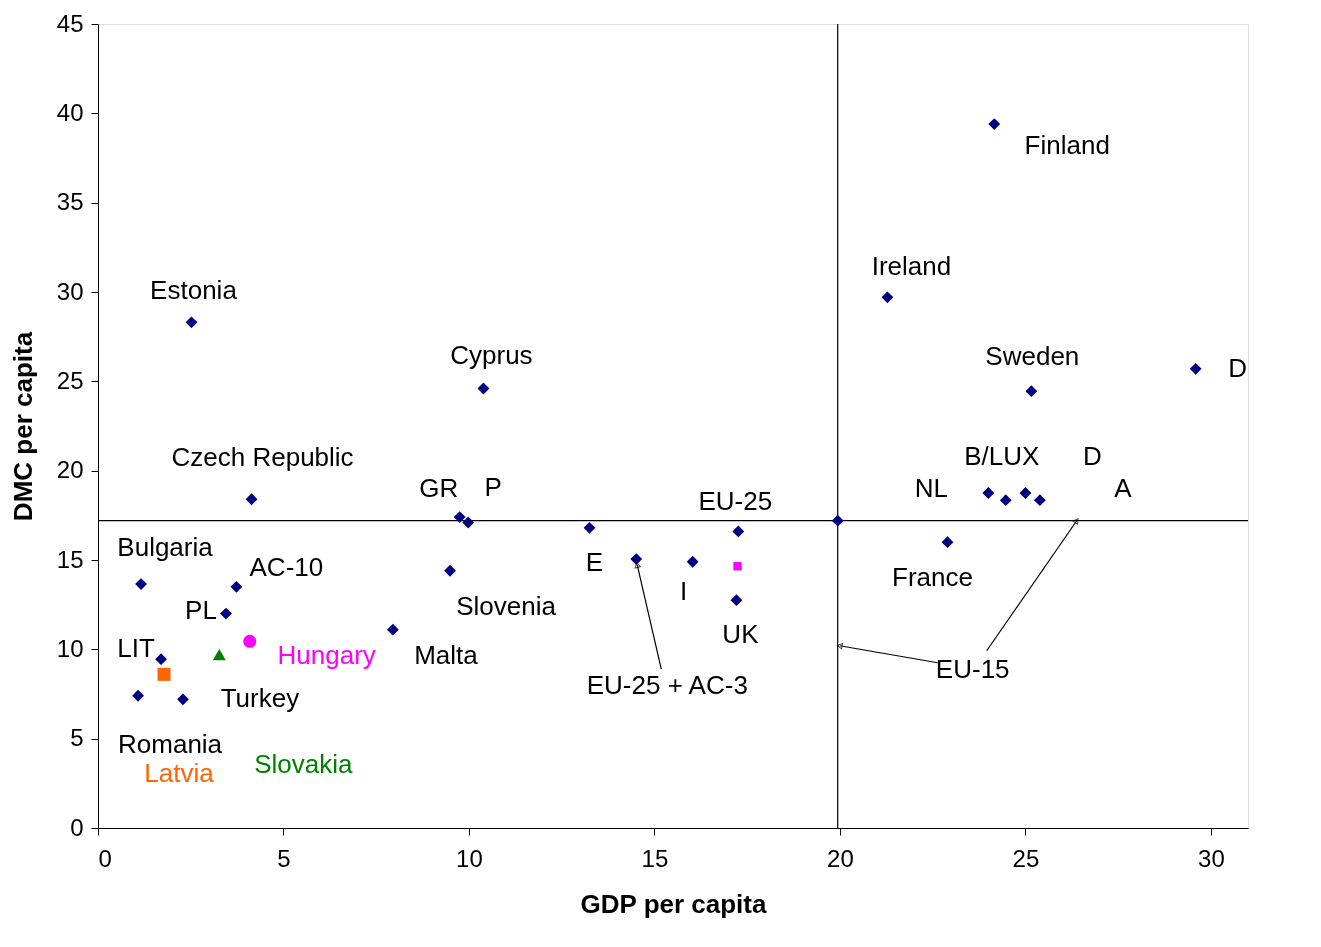  I want to click on annotation: GR, so click(439, 488).